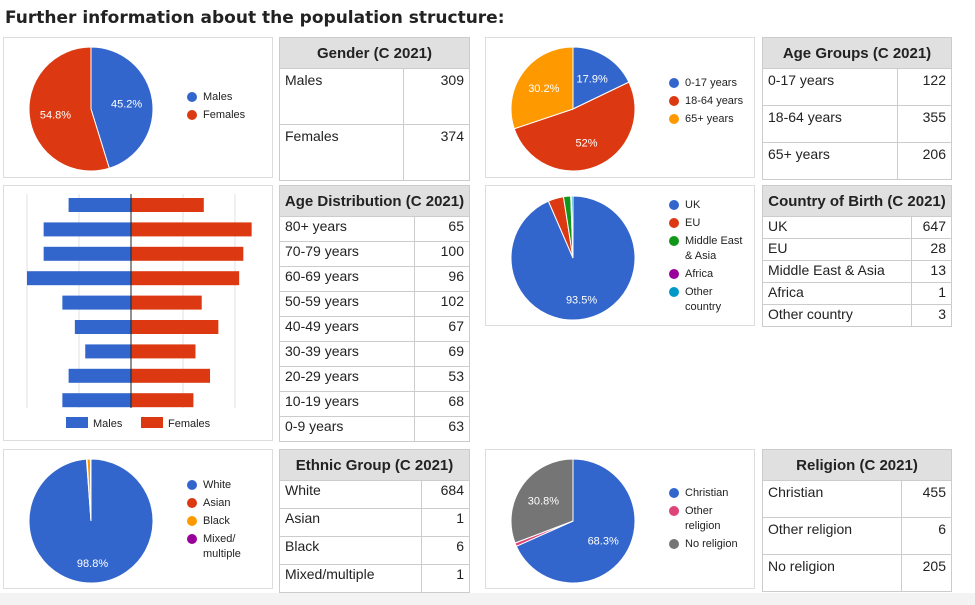 The width and height of the screenshot is (975, 605). I want to click on legend-item: Females, so click(227, 115).